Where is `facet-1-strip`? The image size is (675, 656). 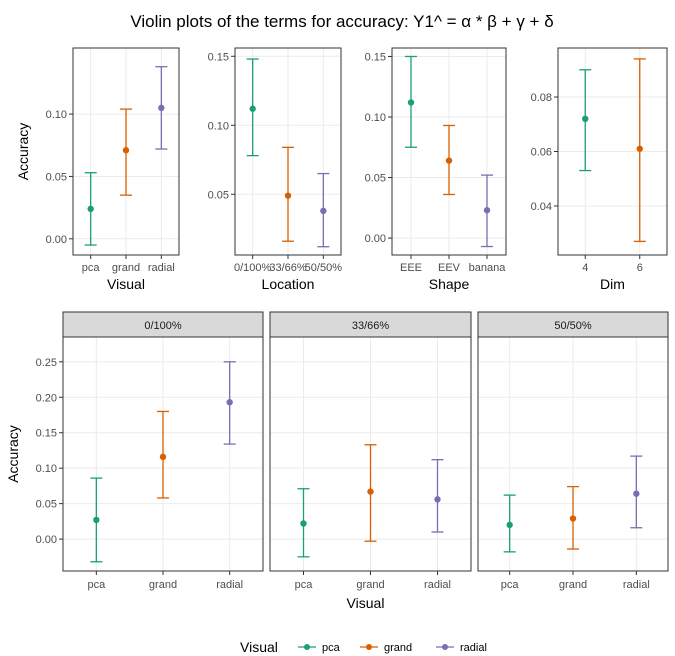
facet-1-strip is located at coordinates (370, 324).